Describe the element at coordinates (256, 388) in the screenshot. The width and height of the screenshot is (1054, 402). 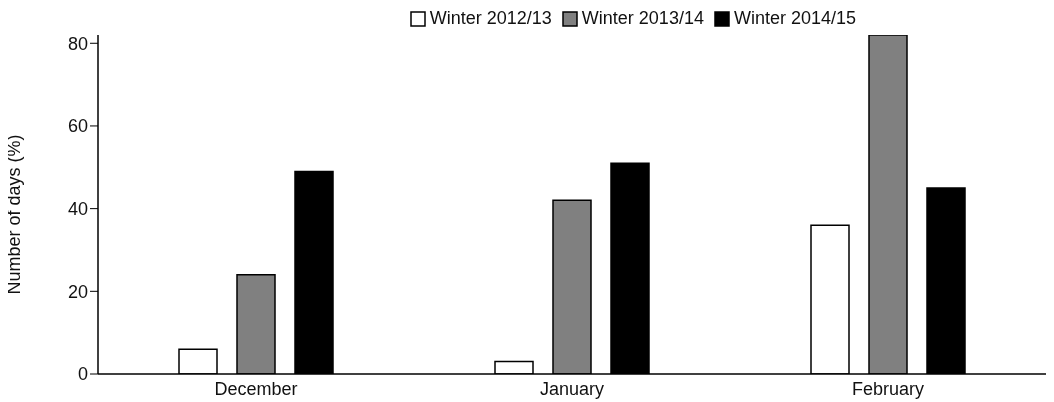
I see `x-tick-label: December` at that location.